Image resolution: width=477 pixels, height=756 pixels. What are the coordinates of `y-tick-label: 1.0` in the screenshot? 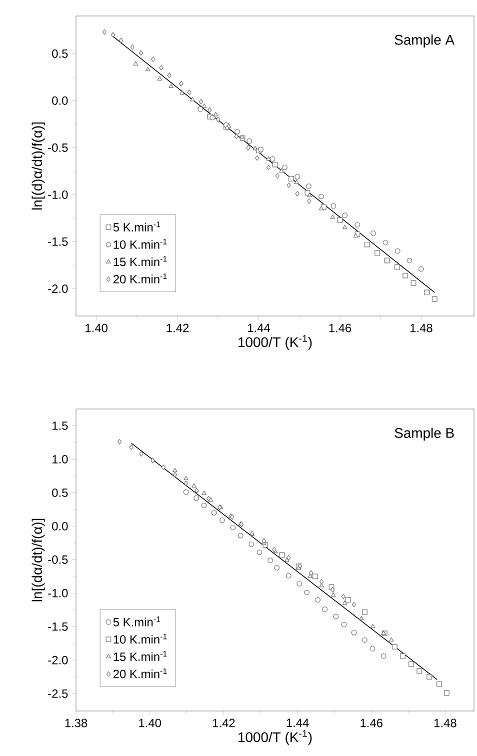 It's located at (60, 459).